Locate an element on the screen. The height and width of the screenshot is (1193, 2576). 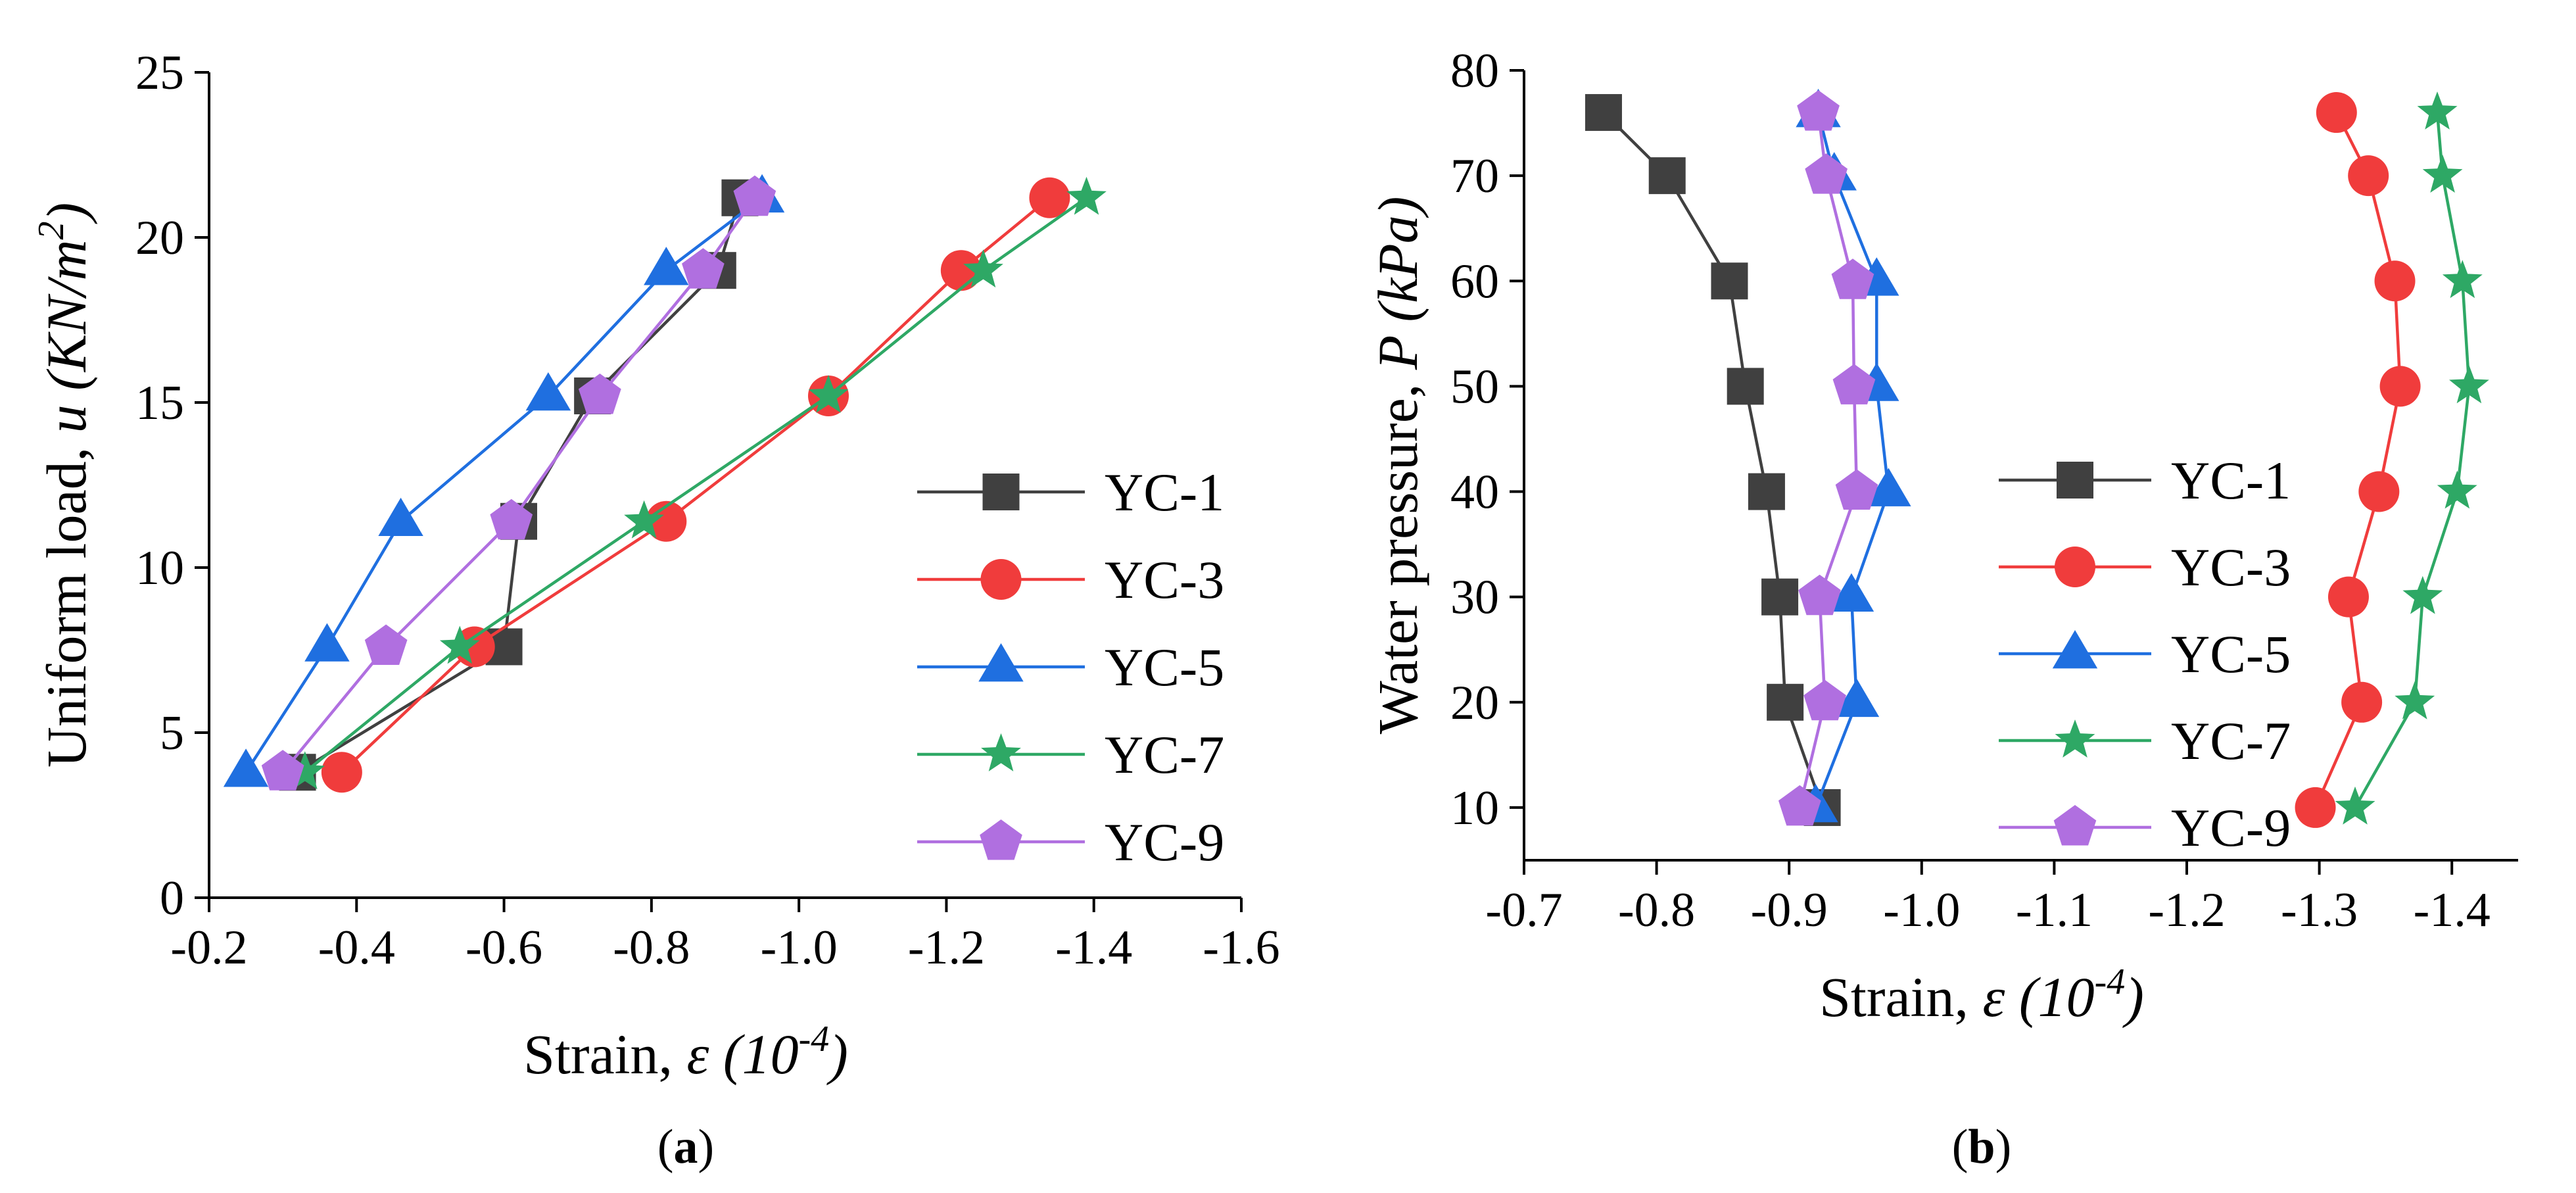
legend-entry-yc-7: YC-7 is located at coordinates (2145, 741).